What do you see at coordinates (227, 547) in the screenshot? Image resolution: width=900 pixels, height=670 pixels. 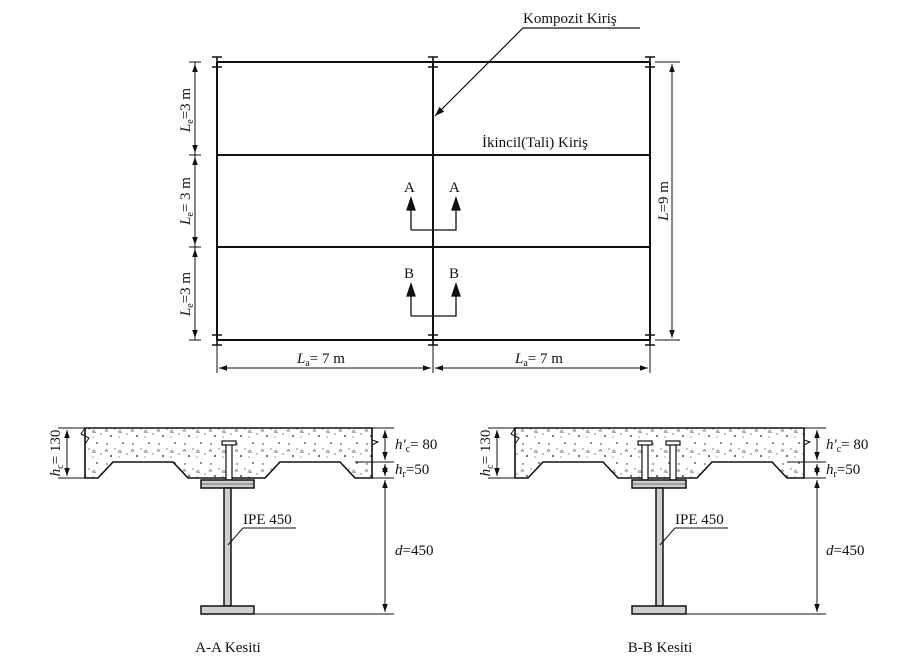 I see `steel-beam-aa` at bounding box center [227, 547].